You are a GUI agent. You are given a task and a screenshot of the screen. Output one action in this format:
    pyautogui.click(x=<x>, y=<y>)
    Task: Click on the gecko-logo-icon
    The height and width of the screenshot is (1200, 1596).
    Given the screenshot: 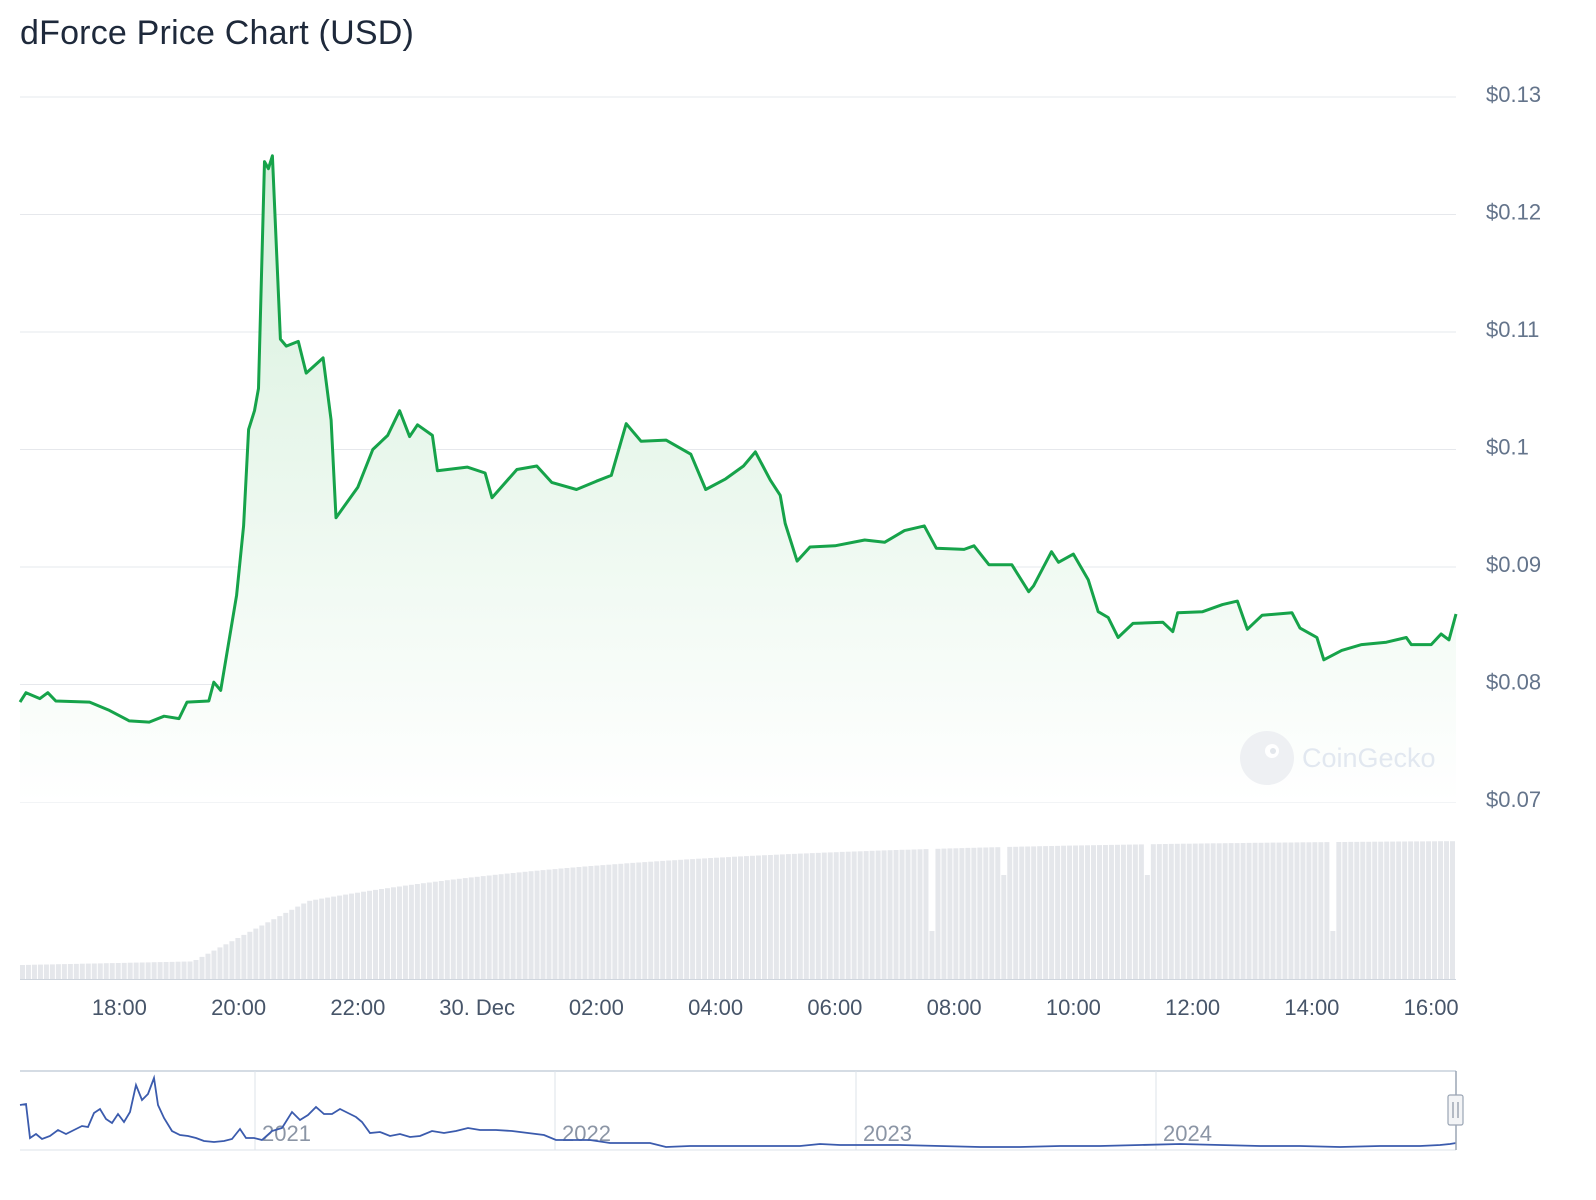 What is the action you would take?
    pyautogui.click(x=1267, y=758)
    